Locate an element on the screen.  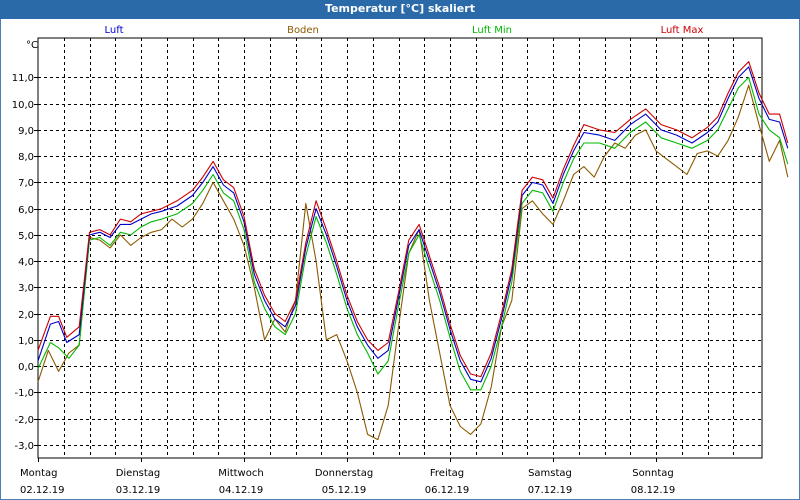
legend-entry: Boden is located at coordinates (303, 30).